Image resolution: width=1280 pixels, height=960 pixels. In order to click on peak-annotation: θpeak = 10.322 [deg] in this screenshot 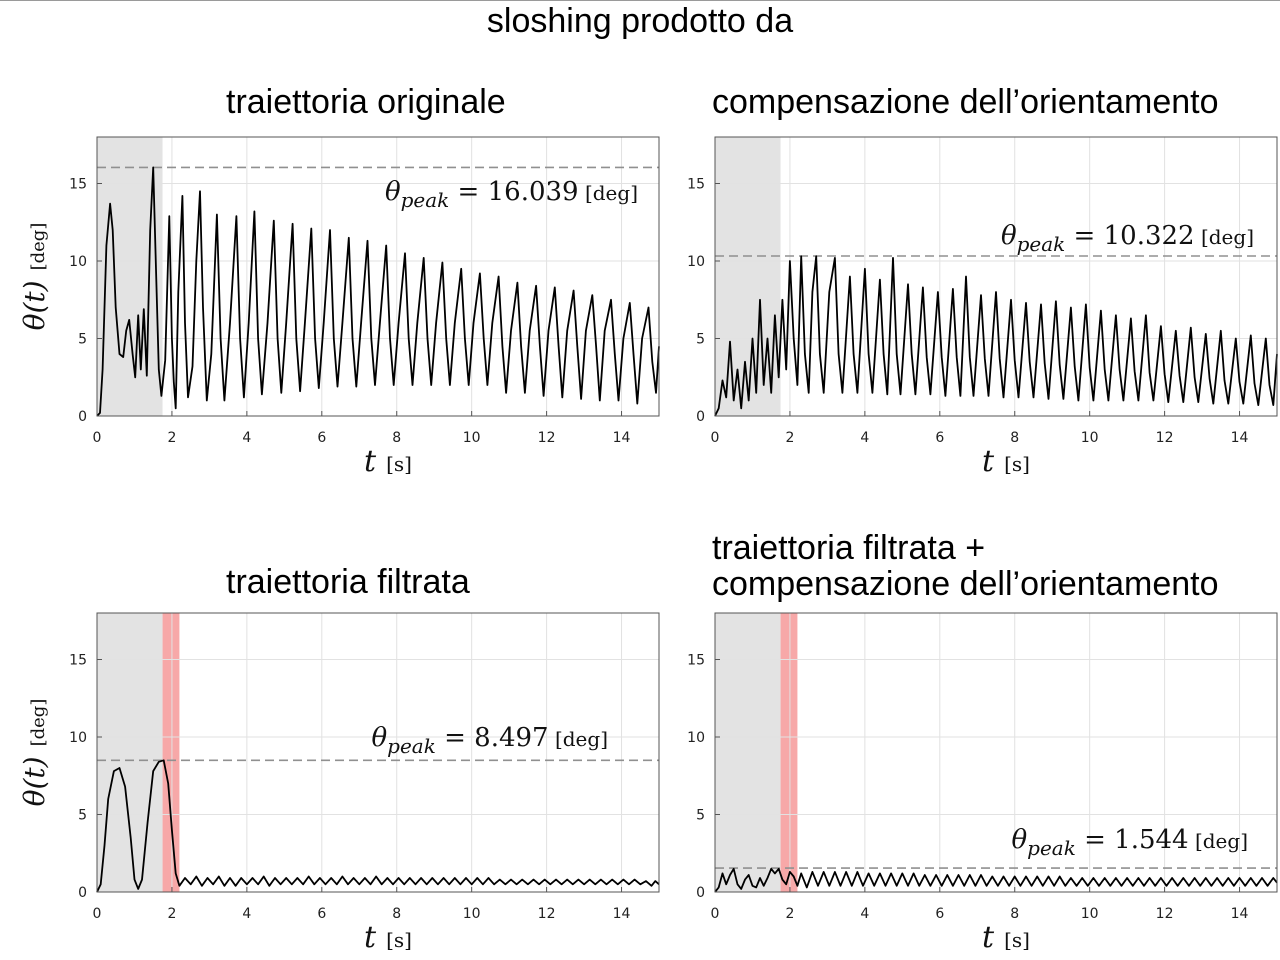, I will do `click(1127, 238)`.